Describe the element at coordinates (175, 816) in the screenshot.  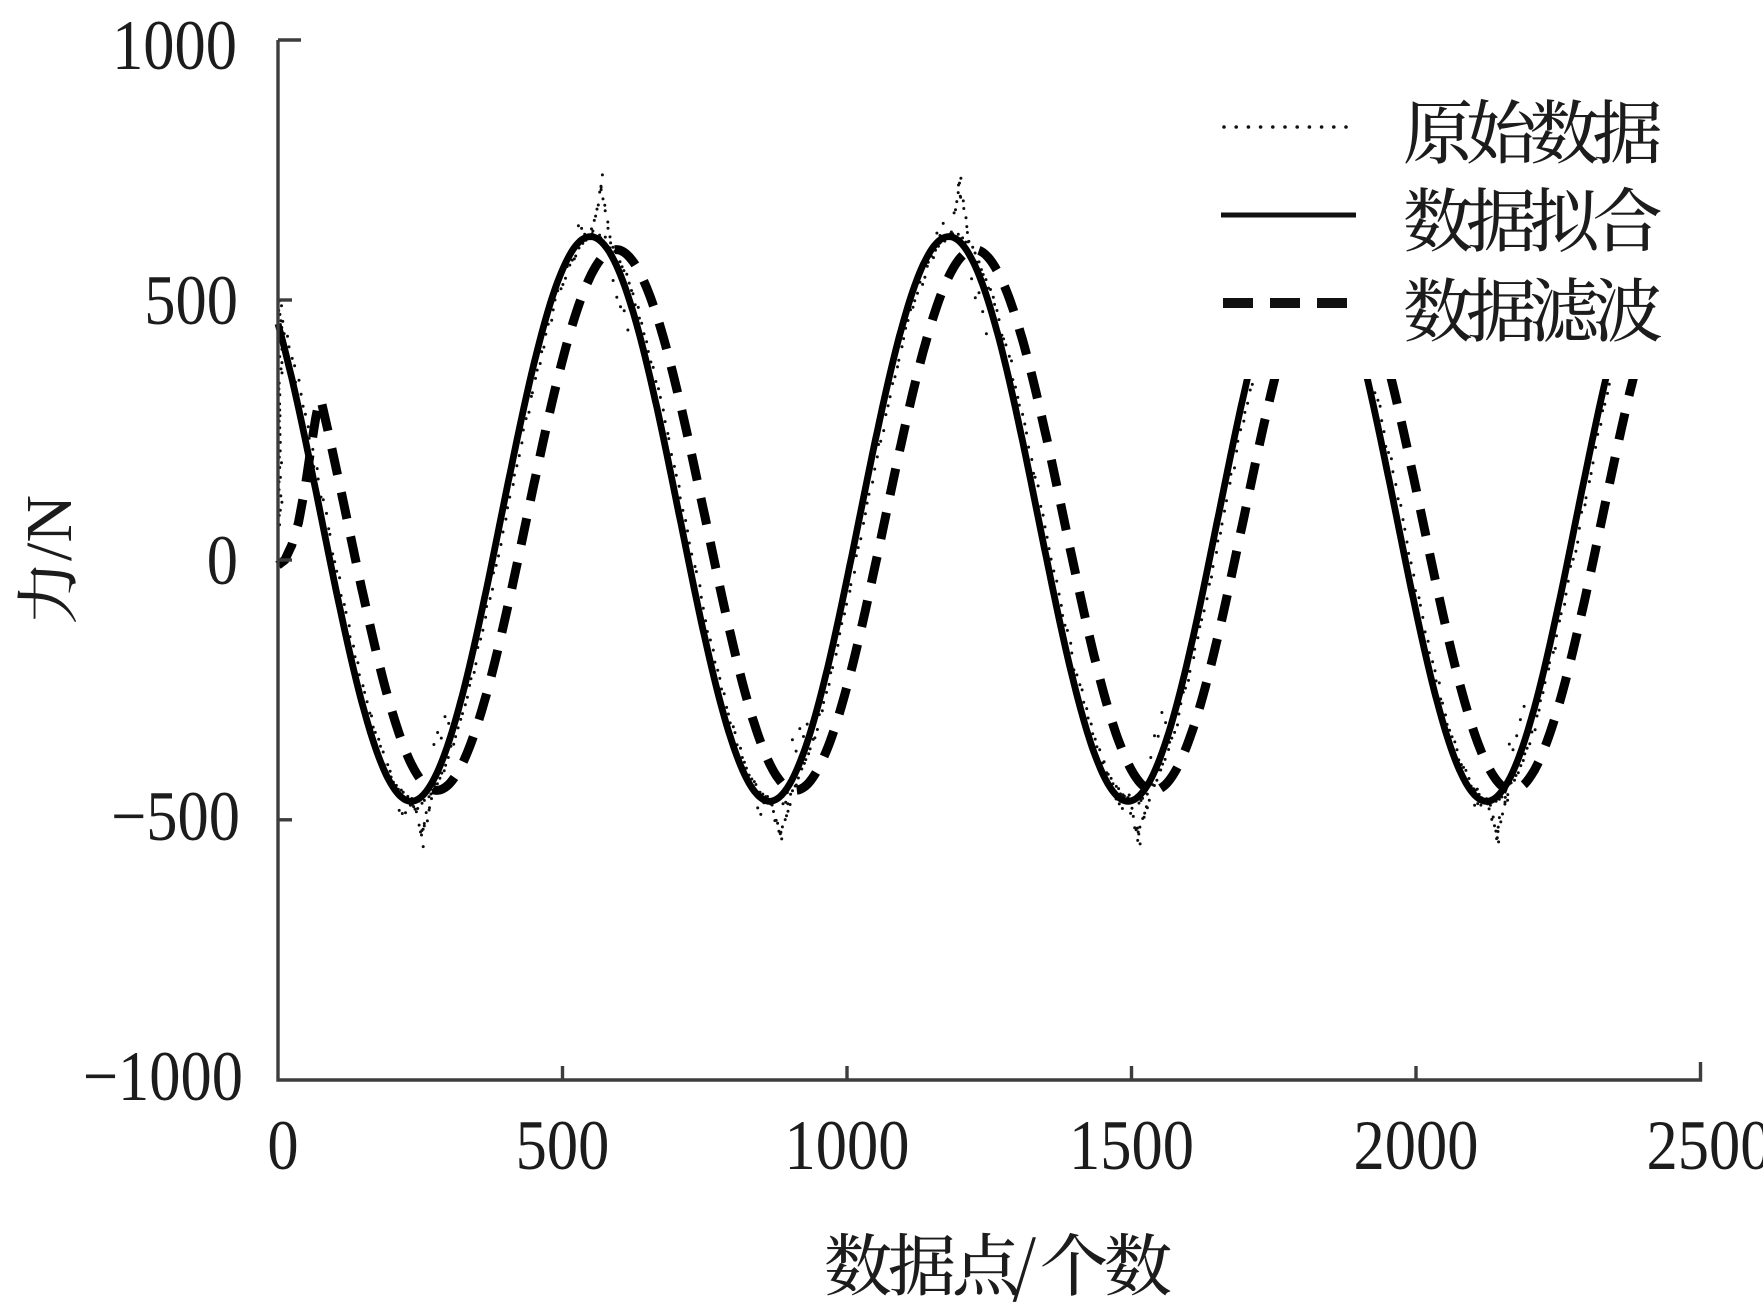
I see `svg-text: −500` at that location.